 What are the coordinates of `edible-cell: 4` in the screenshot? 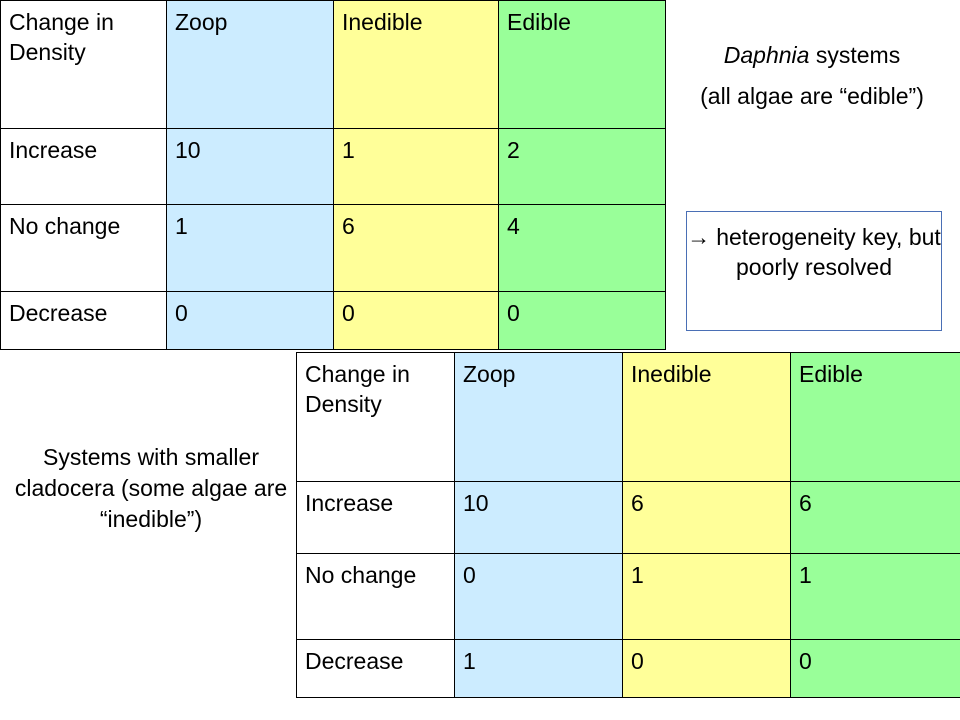 It's located at (582, 248).